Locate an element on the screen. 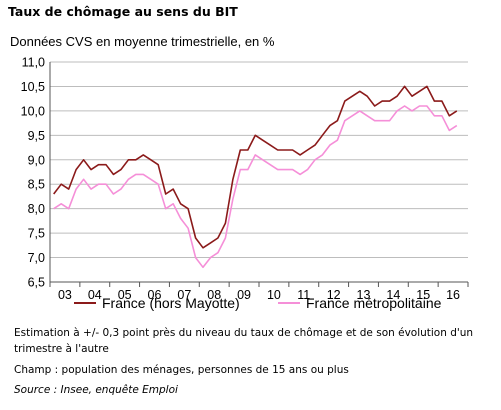  x-tick-label: 10 is located at coordinates (274, 295).